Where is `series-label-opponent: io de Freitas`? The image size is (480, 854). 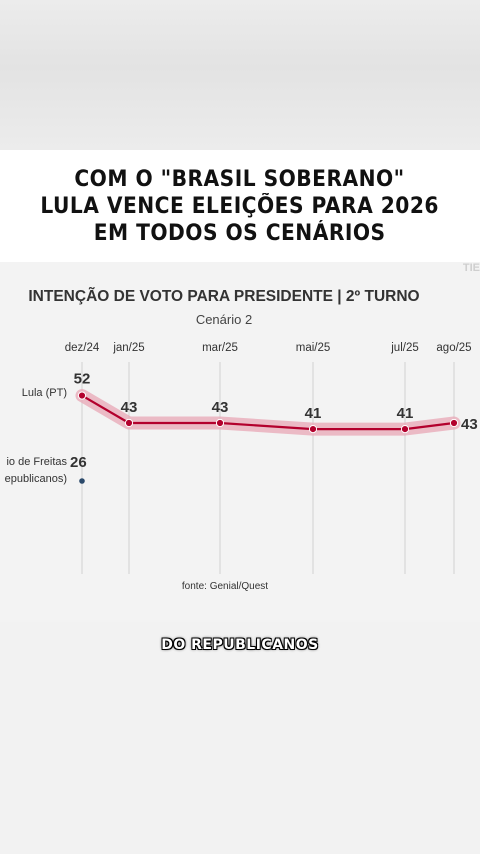 series-label-opponent: io de Freitas is located at coordinates (36, 462).